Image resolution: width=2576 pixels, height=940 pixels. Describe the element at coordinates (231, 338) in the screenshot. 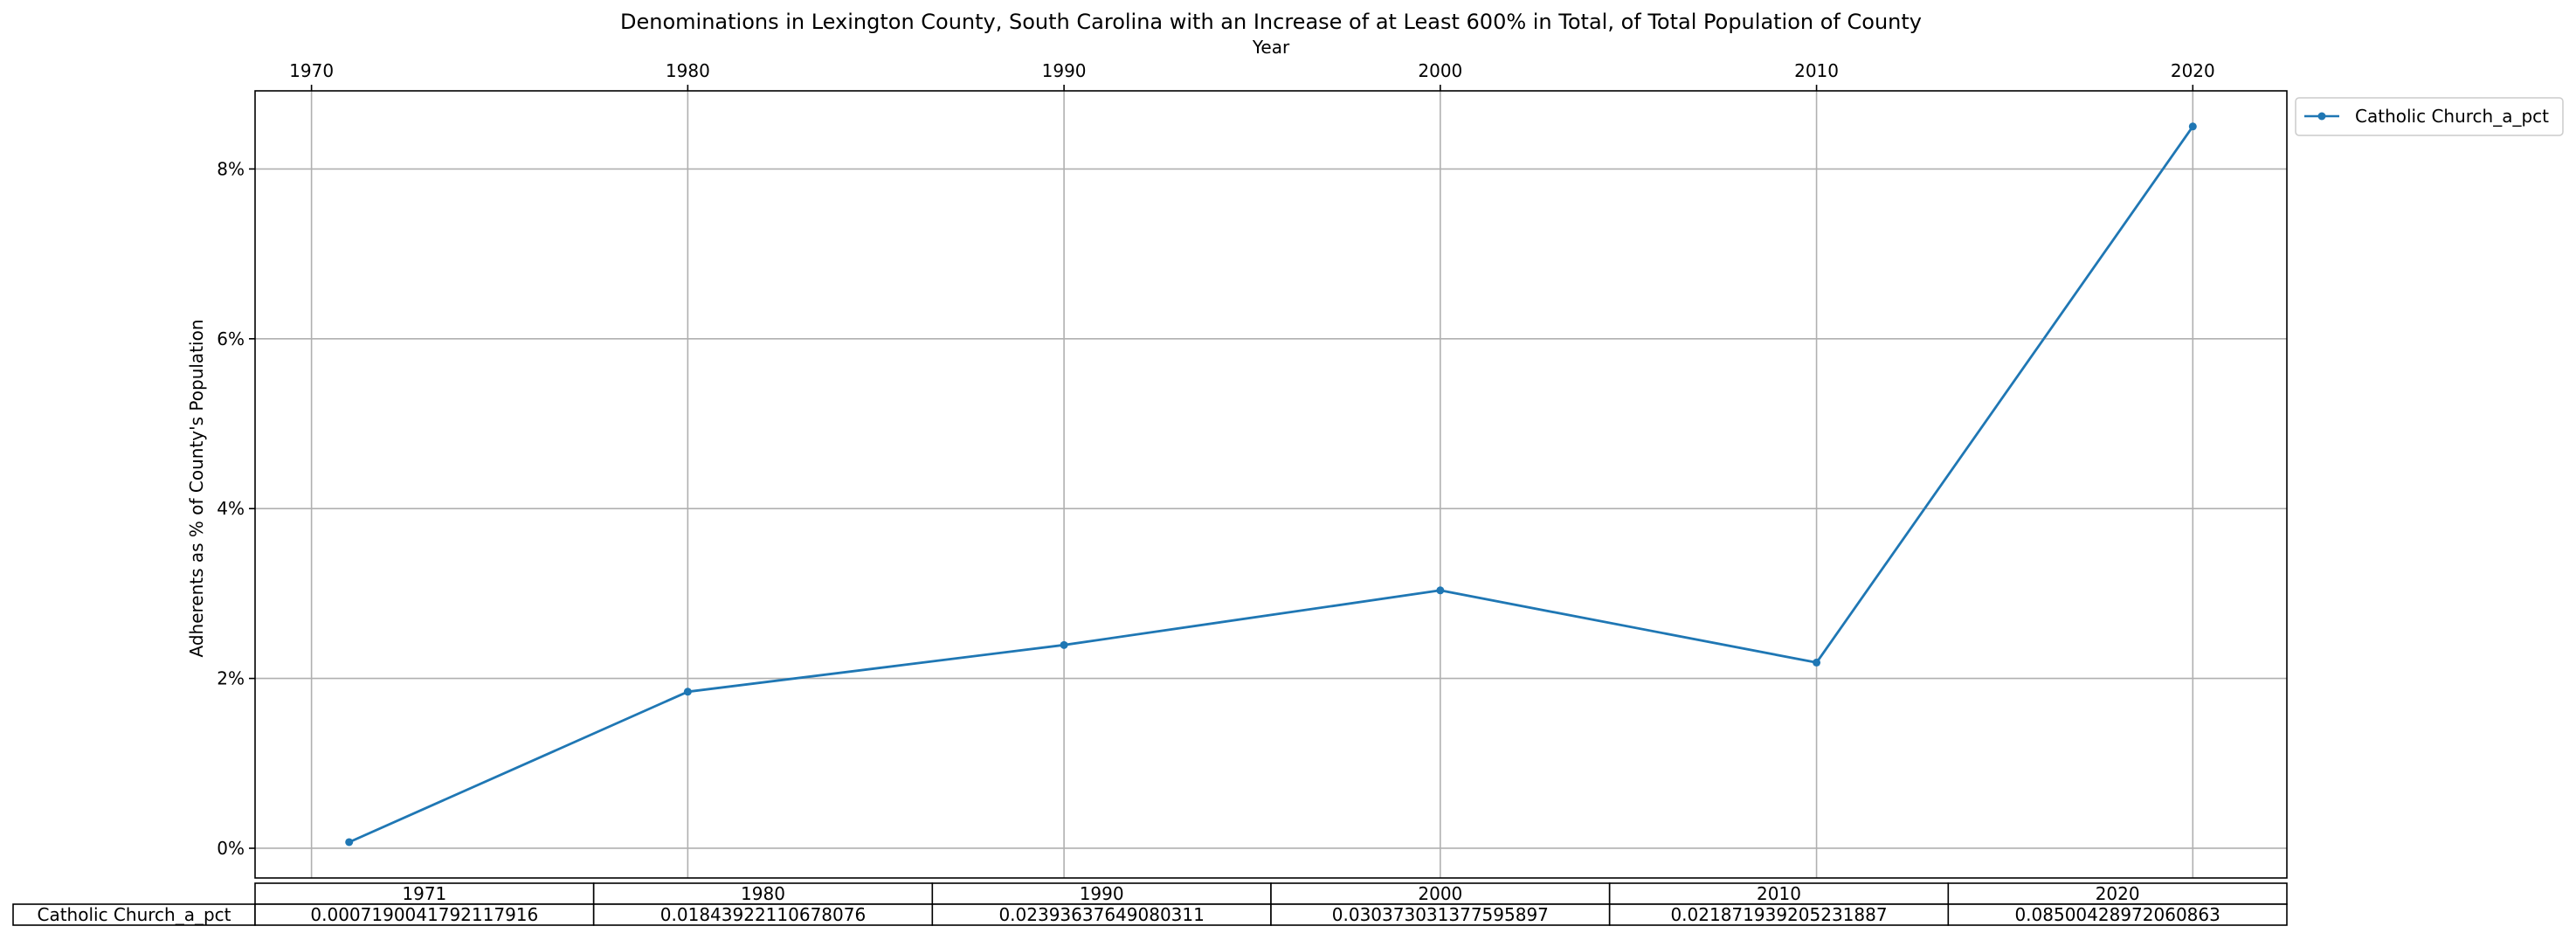

I see `y-tick-label: 6%` at that location.